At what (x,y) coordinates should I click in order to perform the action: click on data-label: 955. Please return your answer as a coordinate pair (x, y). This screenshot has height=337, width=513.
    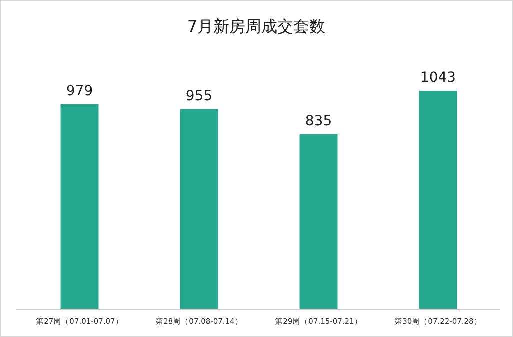
    Looking at the image, I should click on (199, 96).